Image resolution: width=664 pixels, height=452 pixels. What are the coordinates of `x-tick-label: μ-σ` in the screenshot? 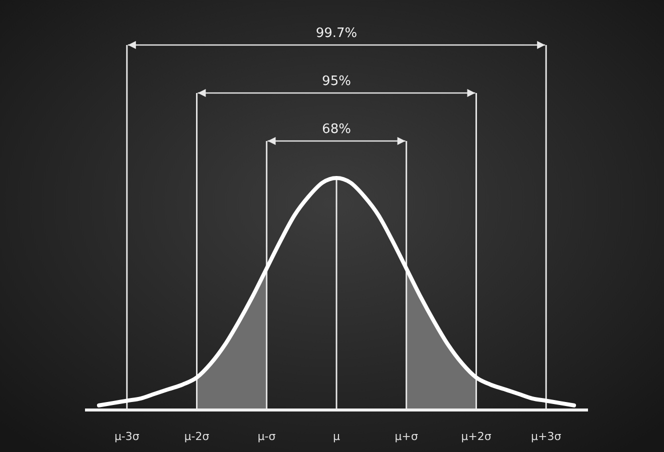 It's located at (267, 436).